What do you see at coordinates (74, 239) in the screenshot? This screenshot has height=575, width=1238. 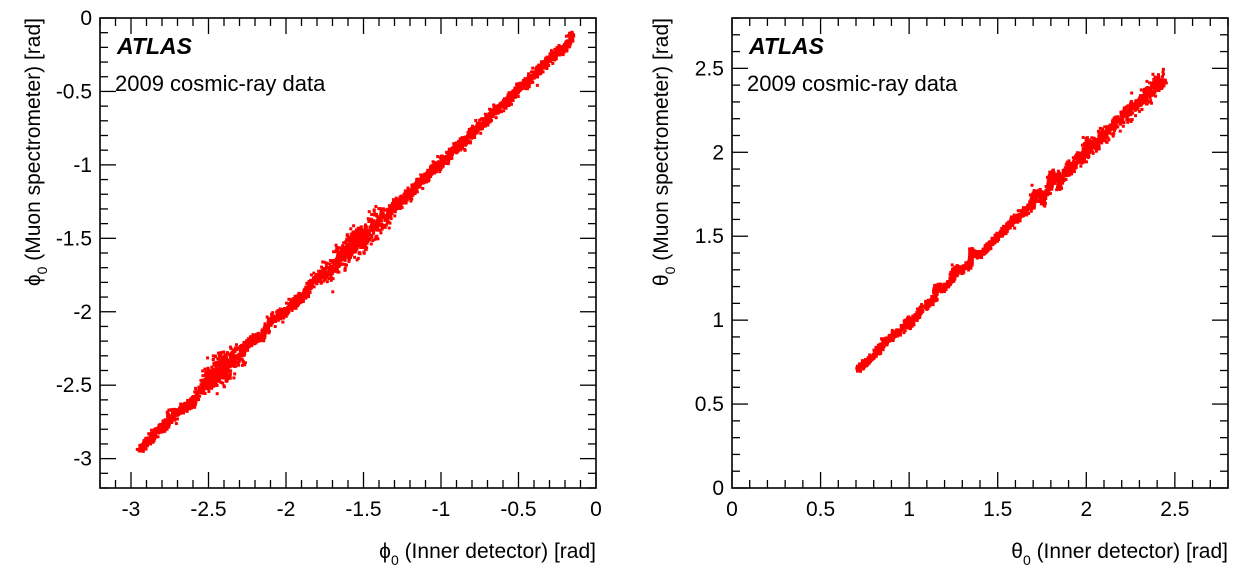 I see `phi-y-tick-labels: -3-2.5-2-1.5-1-0.50` at bounding box center [74, 239].